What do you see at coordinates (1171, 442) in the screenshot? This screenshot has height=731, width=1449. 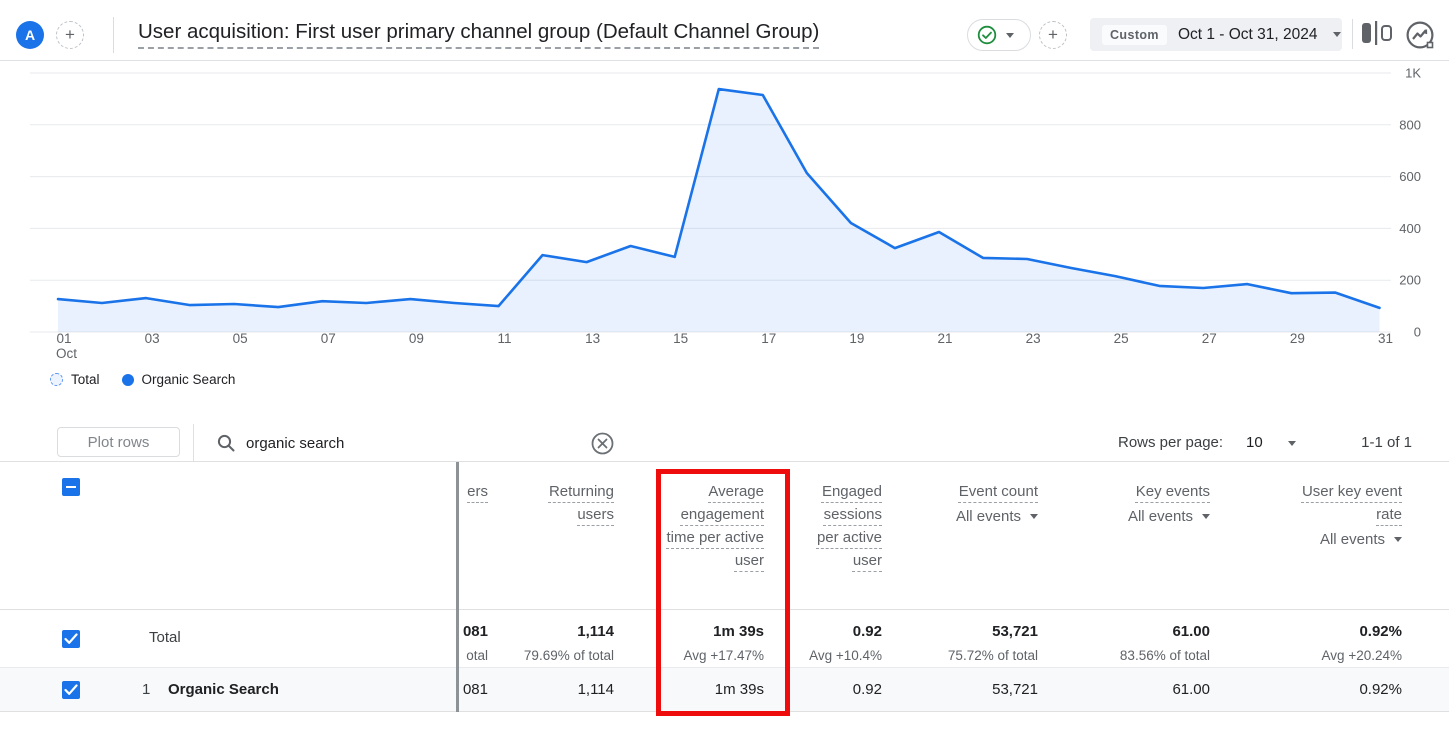 I see `rows-per-page-label: Rows per page:` at bounding box center [1171, 442].